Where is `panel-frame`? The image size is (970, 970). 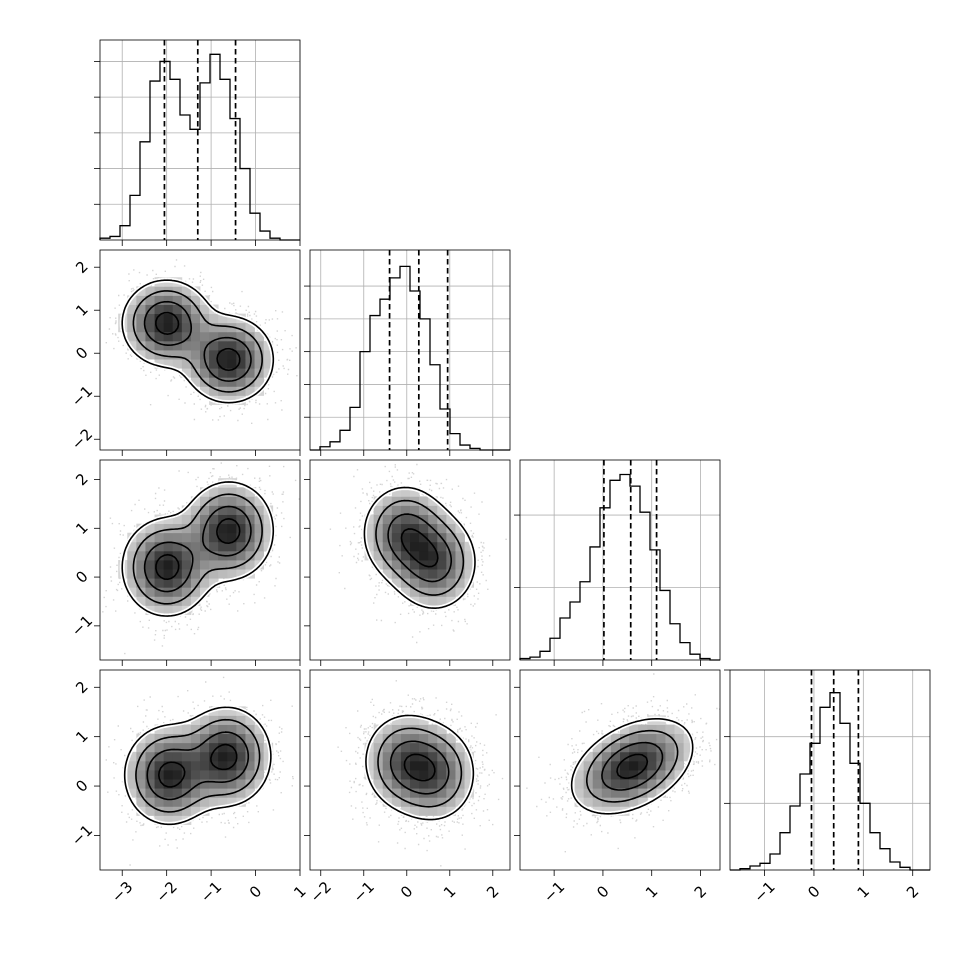 panel-frame is located at coordinates (830, 770).